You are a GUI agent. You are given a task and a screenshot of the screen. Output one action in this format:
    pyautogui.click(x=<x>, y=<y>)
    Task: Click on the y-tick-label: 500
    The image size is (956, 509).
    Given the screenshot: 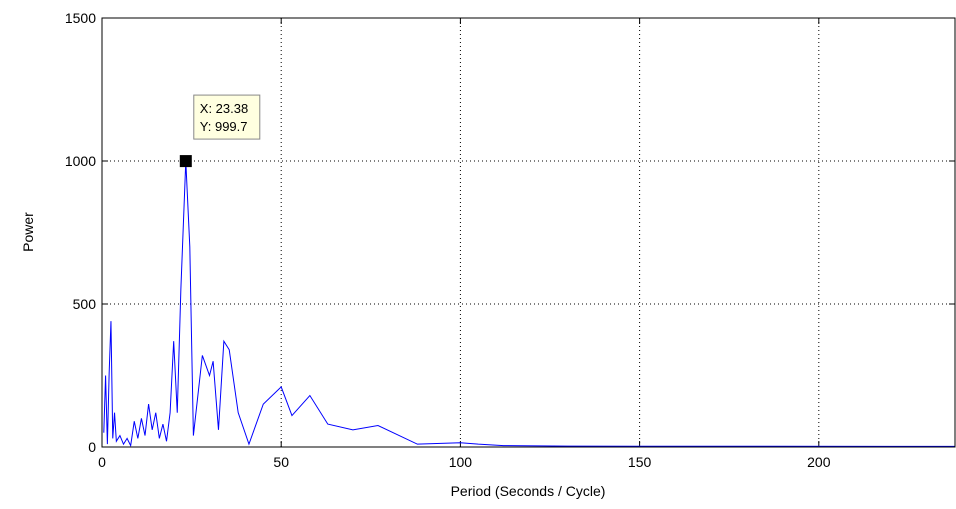 What is the action you would take?
    pyautogui.click(x=85, y=304)
    